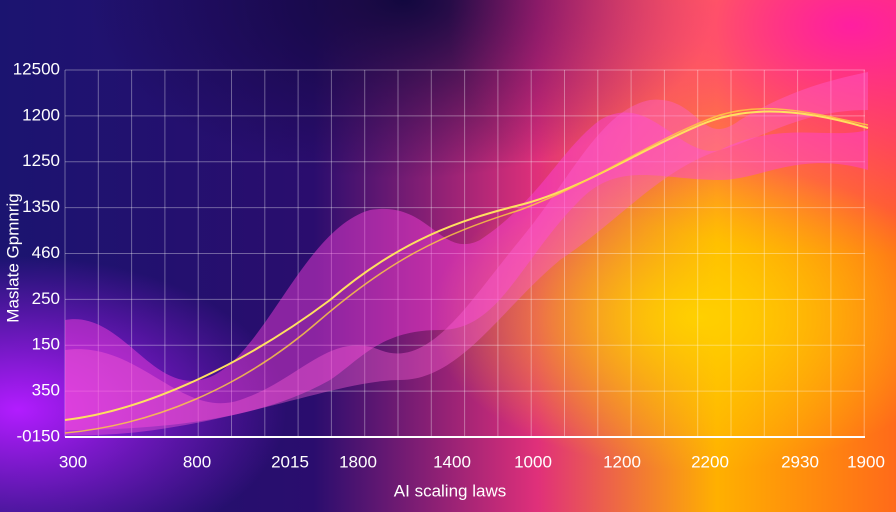  What do you see at coordinates (73, 461) in the screenshot?
I see `x-tick-label: 300` at bounding box center [73, 461].